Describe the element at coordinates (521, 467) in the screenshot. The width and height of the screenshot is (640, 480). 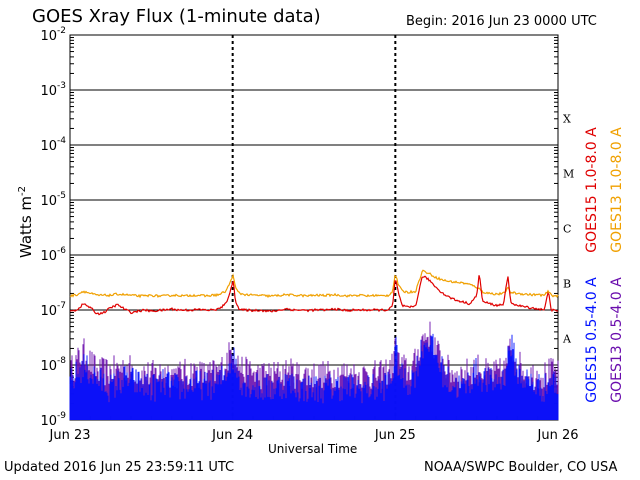
I see `credit: NOAA/SWPC Boulder, CO USA` at that location.